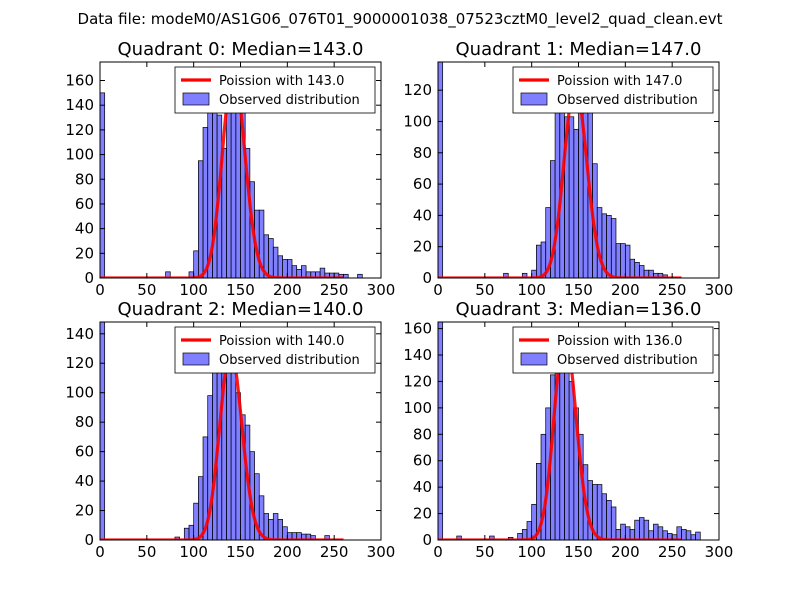 This screenshot has width=800, height=600. I want to click on legend: Poission with 143.0 Observed distribution, so click(275, 90).